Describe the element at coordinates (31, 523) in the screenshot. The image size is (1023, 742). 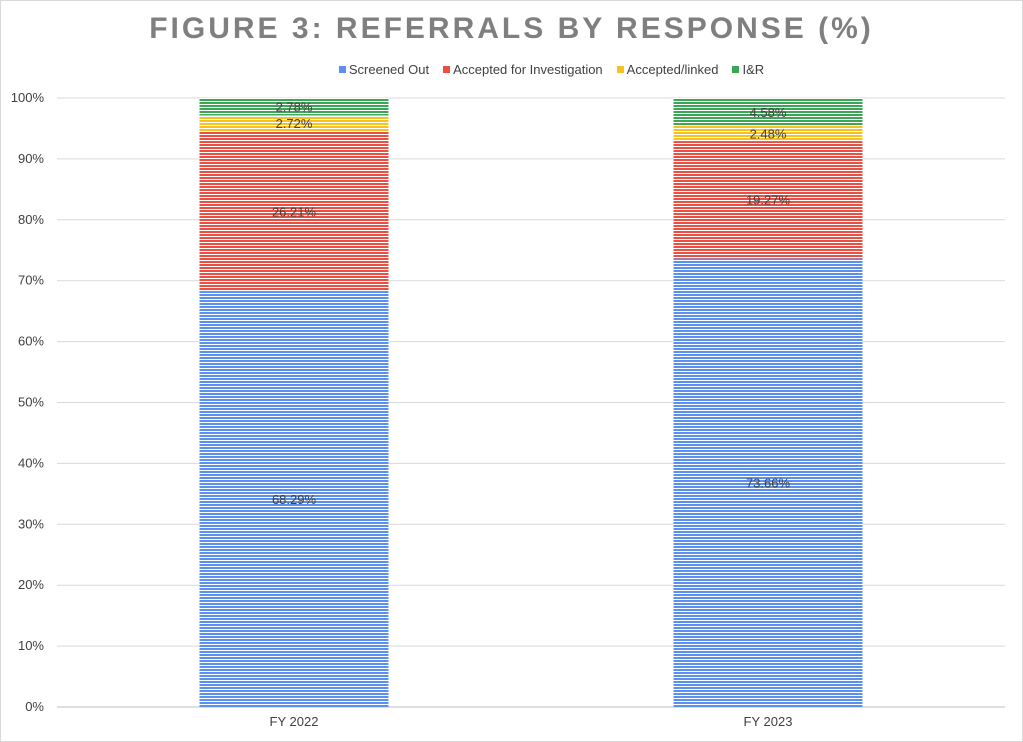
I see `y-tick-label: 30%` at that location.